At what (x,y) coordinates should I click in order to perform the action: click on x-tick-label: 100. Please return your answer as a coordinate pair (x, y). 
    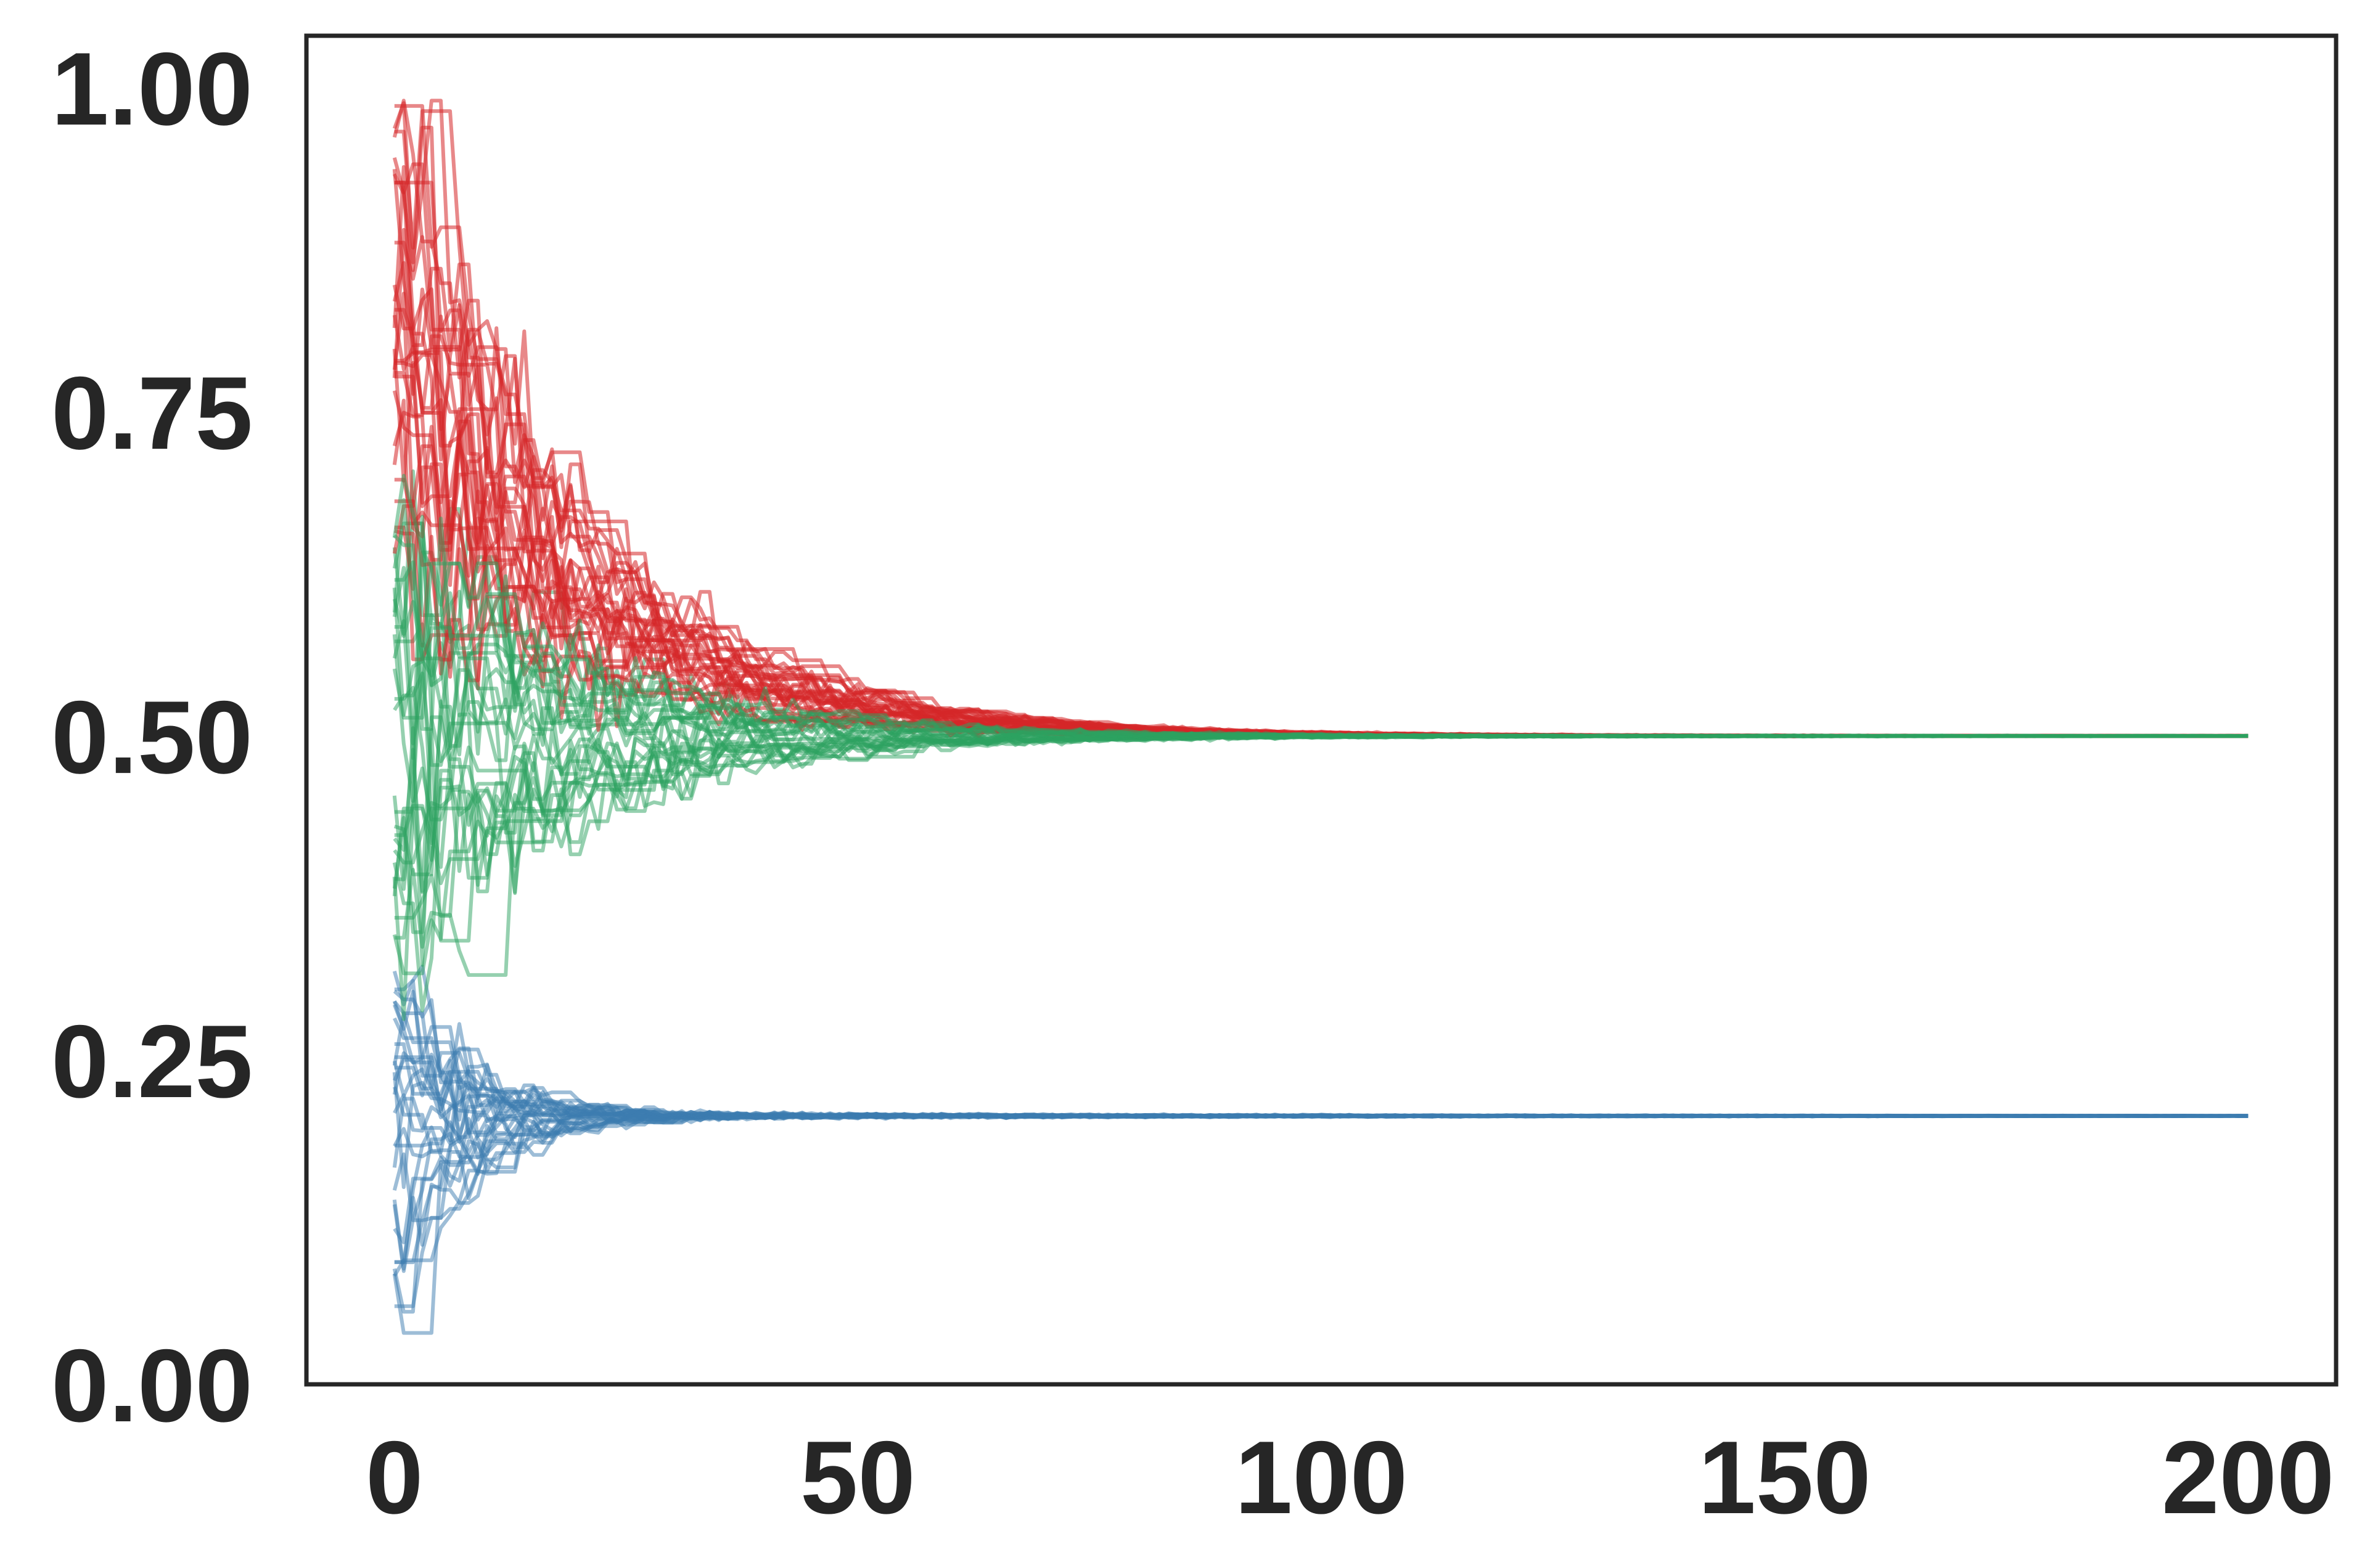
    Looking at the image, I should click on (1321, 1477).